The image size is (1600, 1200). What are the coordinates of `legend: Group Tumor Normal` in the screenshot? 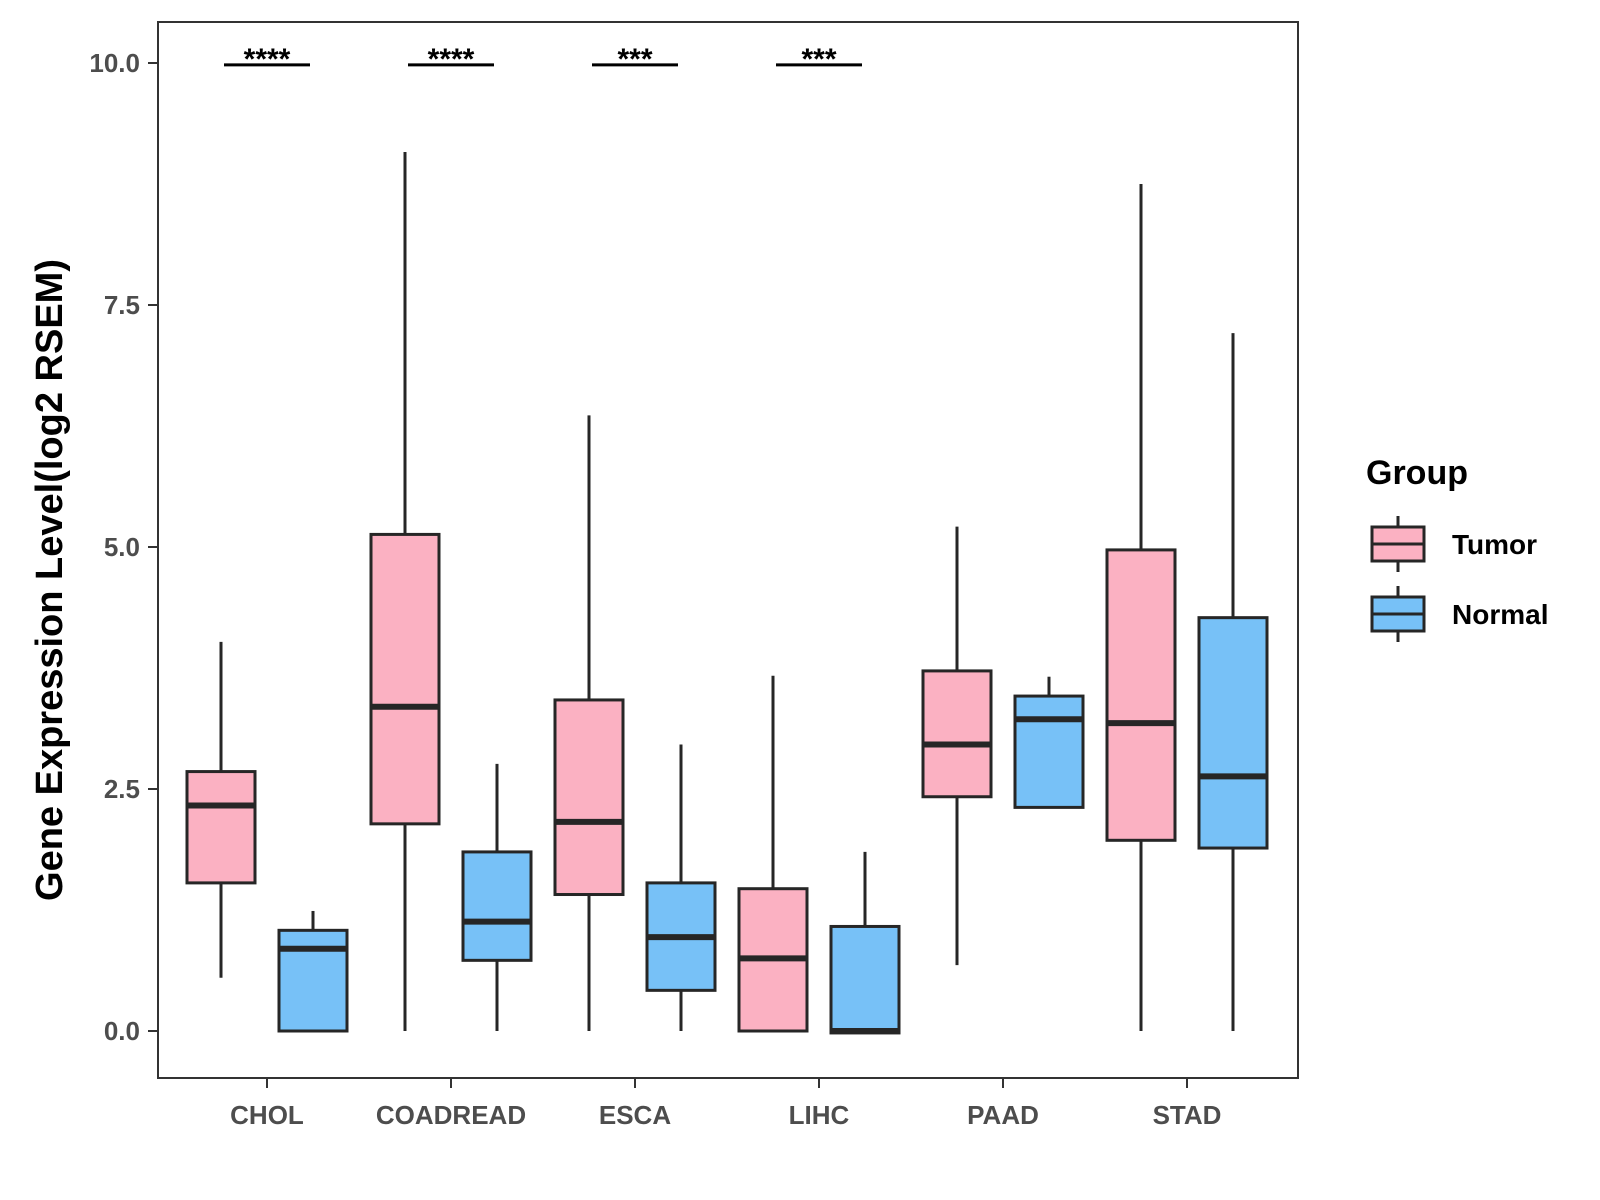 It's located at (1457, 548).